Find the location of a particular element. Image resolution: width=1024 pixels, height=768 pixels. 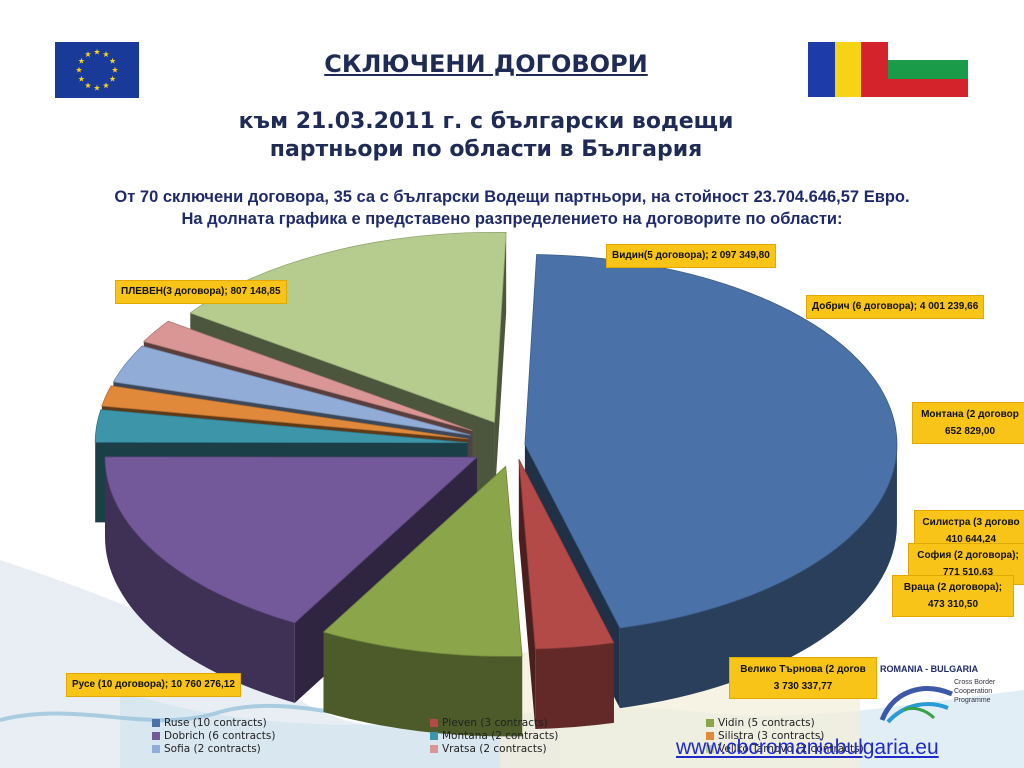

legend-label-sofia: Sofia (2 contracts) is located at coordinates (212, 749).